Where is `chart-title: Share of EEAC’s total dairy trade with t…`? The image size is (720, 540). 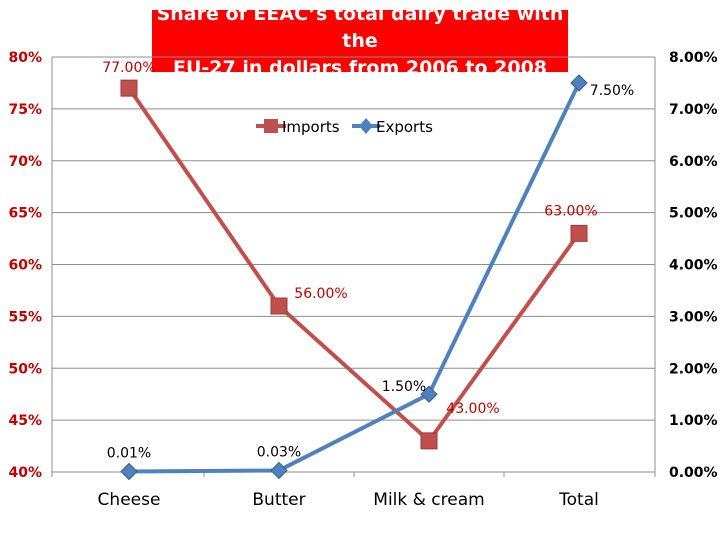 chart-title: Share of EEAC’s total dairy trade with t… is located at coordinates (360, 41).